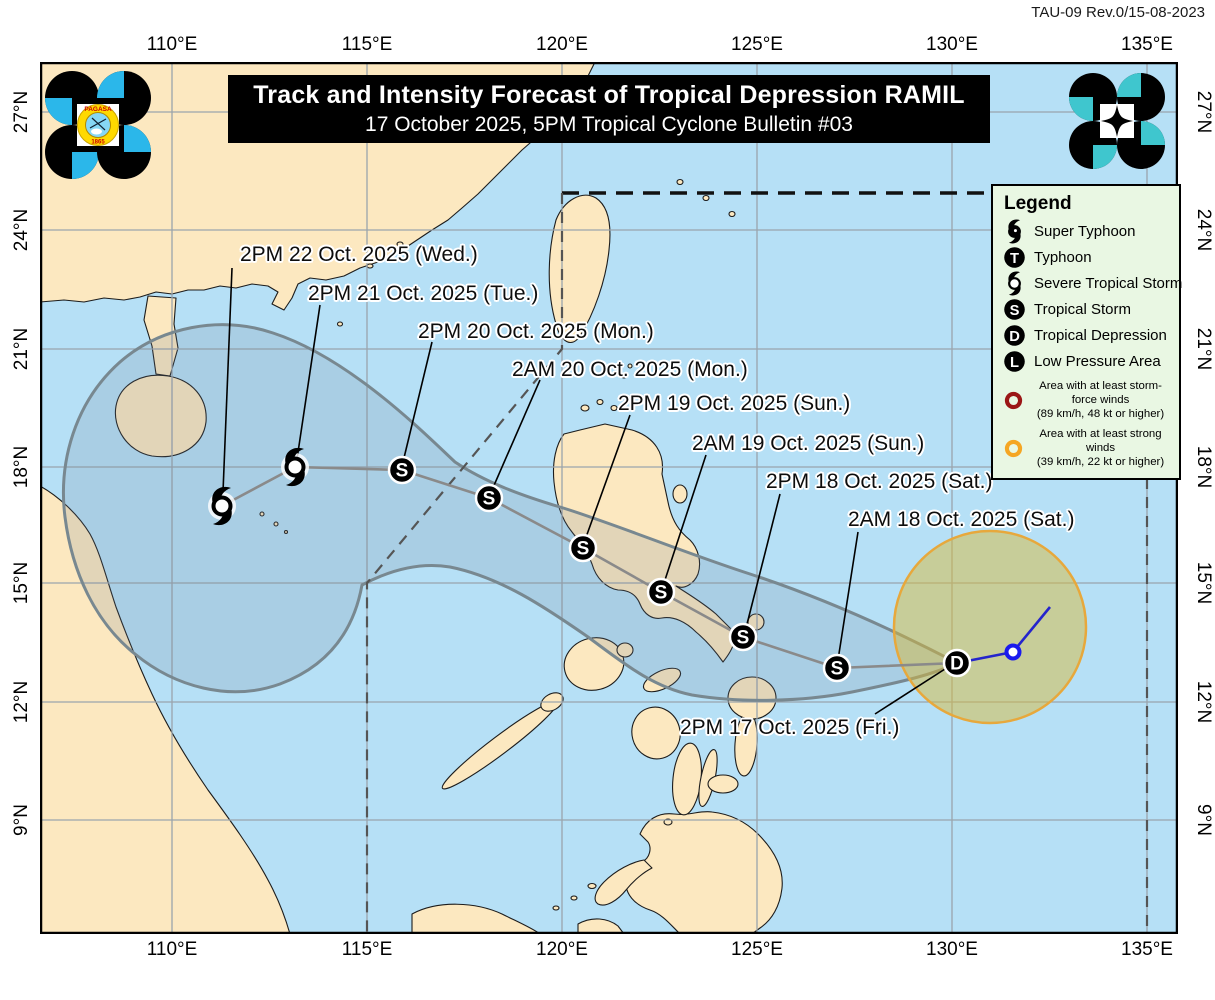 The height and width of the screenshot is (1000, 1215). Describe the element at coordinates (1203, 702) in the screenshot. I see `lat-label-right: 12°N` at that location.